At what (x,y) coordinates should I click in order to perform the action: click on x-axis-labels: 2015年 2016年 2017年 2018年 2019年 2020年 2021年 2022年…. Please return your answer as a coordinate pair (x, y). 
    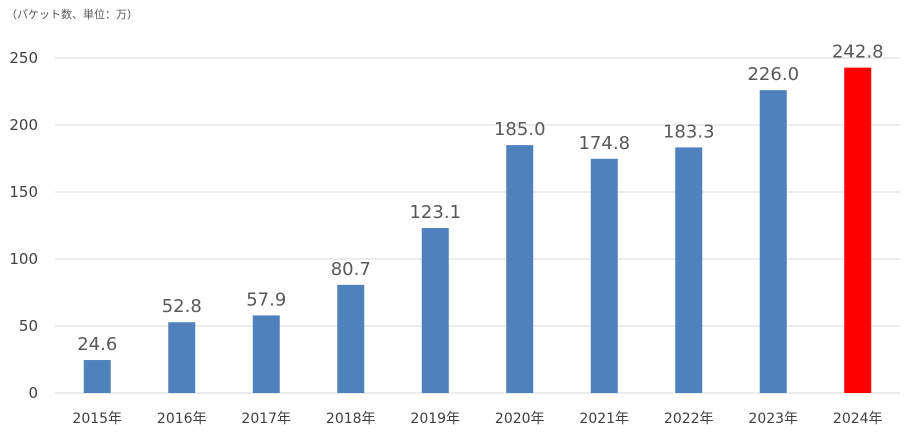
    Looking at the image, I should click on (477, 419).